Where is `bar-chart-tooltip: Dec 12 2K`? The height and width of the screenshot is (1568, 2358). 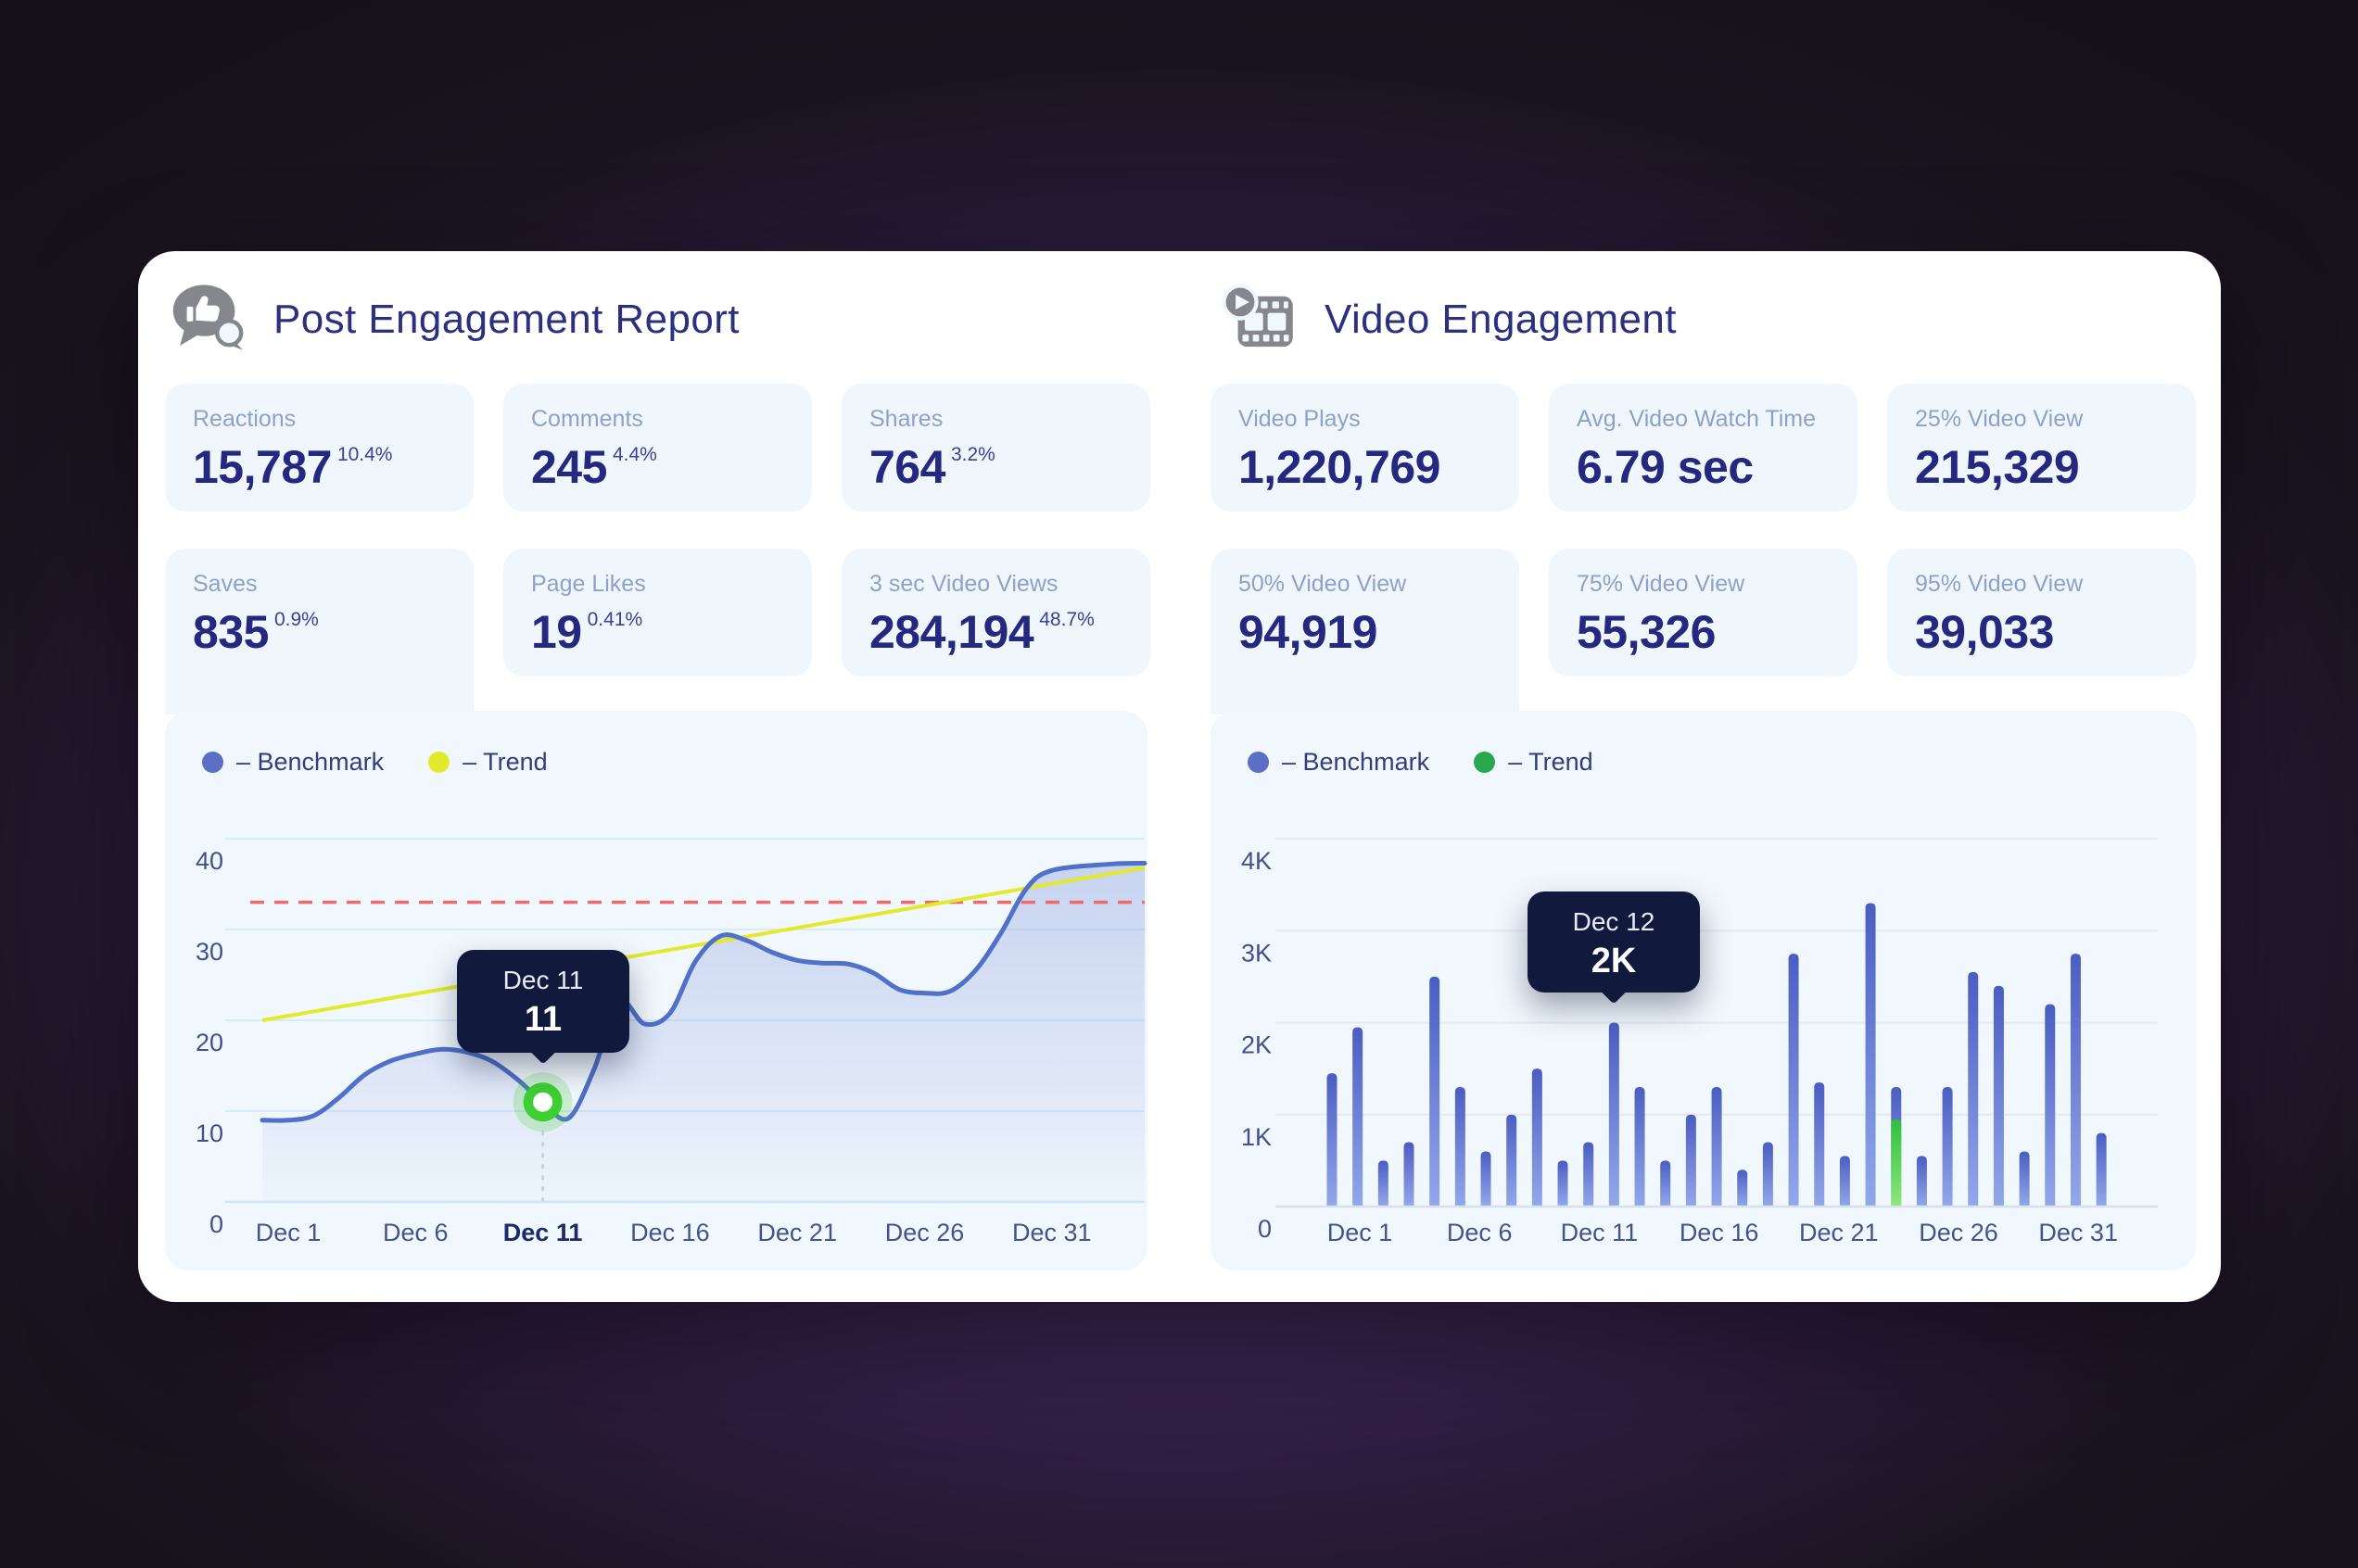
bar-chart-tooltip: Dec 12 2K is located at coordinates (1614, 942).